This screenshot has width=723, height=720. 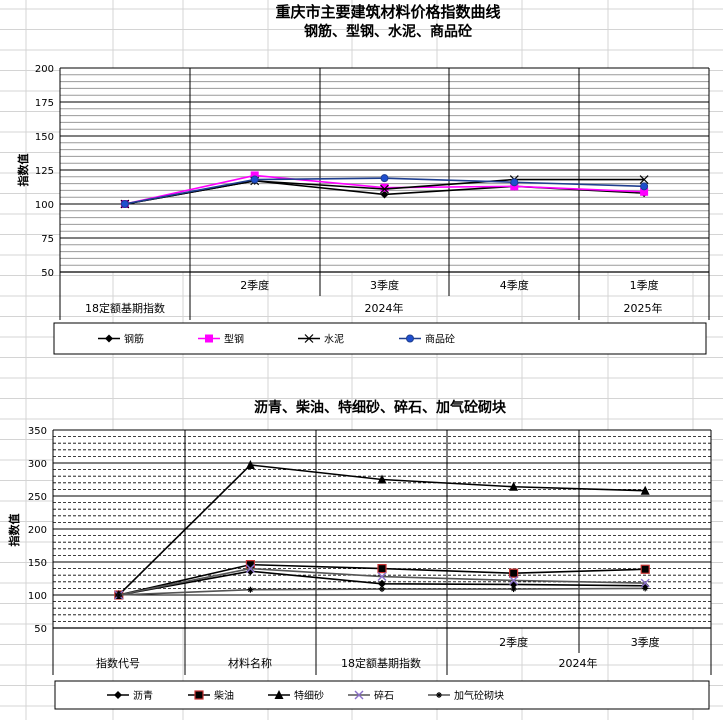 What do you see at coordinates (334, 339) in the screenshot?
I see `legend-label: 水泥` at bounding box center [334, 339].